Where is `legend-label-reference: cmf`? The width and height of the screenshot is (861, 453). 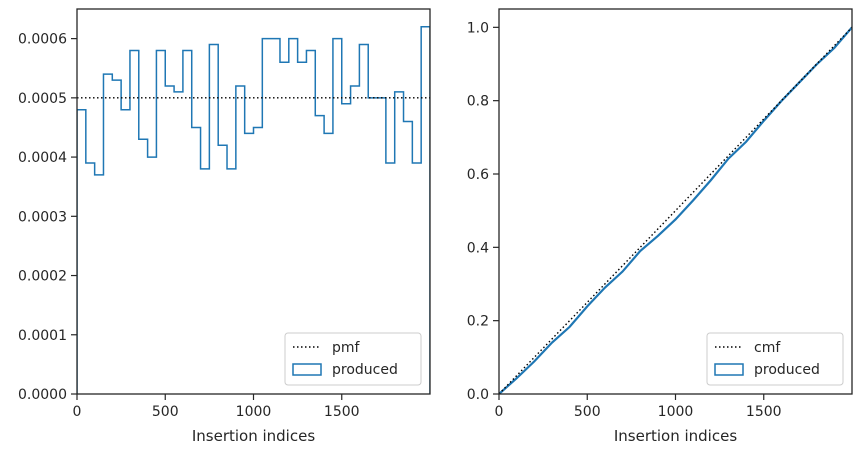 legend-label-reference: cmf is located at coordinates (767, 348).